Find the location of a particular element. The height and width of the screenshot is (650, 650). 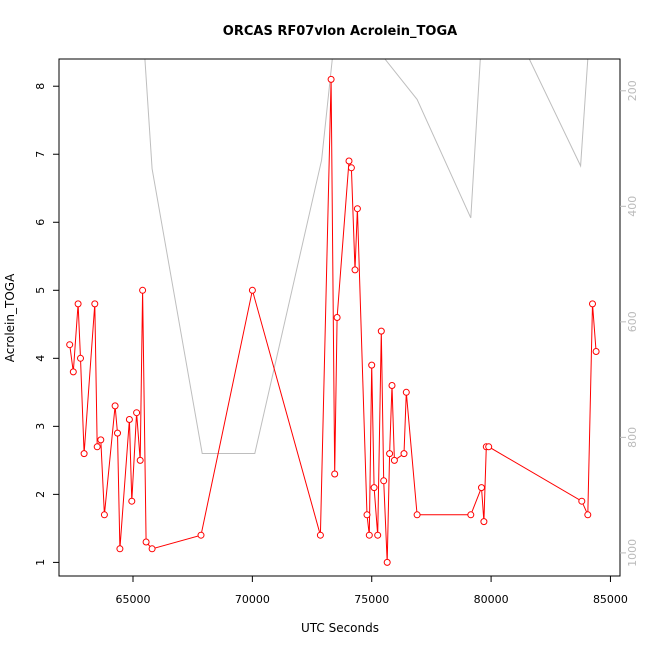

x-tick-label: 85000 is located at coordinates (610, 599).